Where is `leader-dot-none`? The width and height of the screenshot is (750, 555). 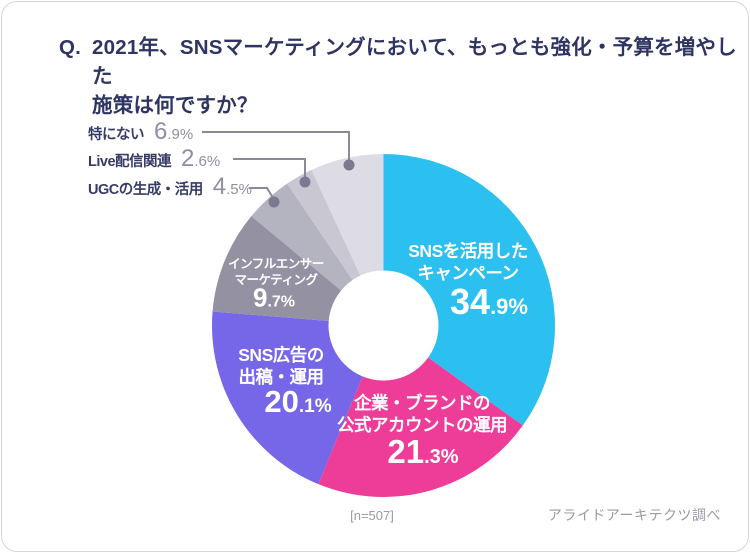
leader-dot-none is located at coordinates (349, 165).